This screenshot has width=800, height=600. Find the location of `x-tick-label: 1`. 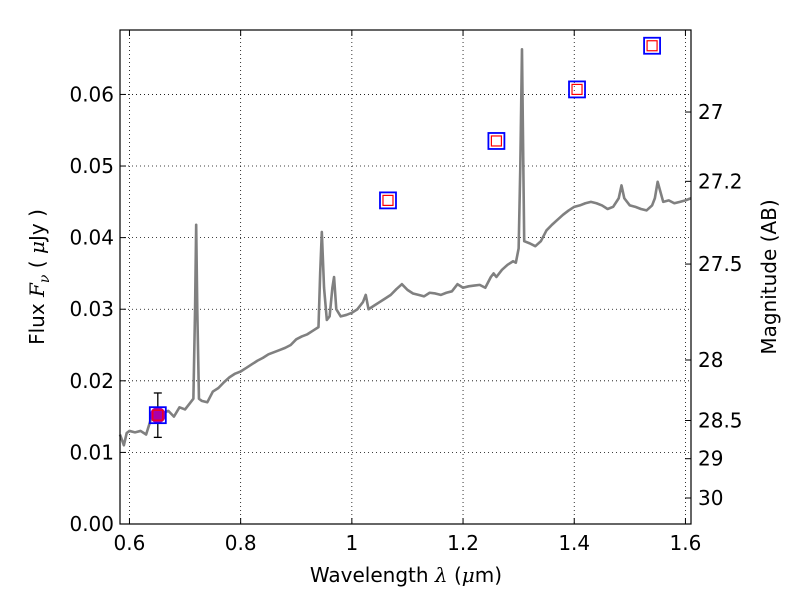

x-tick-label: 1 is located at coordinates (351, 543).